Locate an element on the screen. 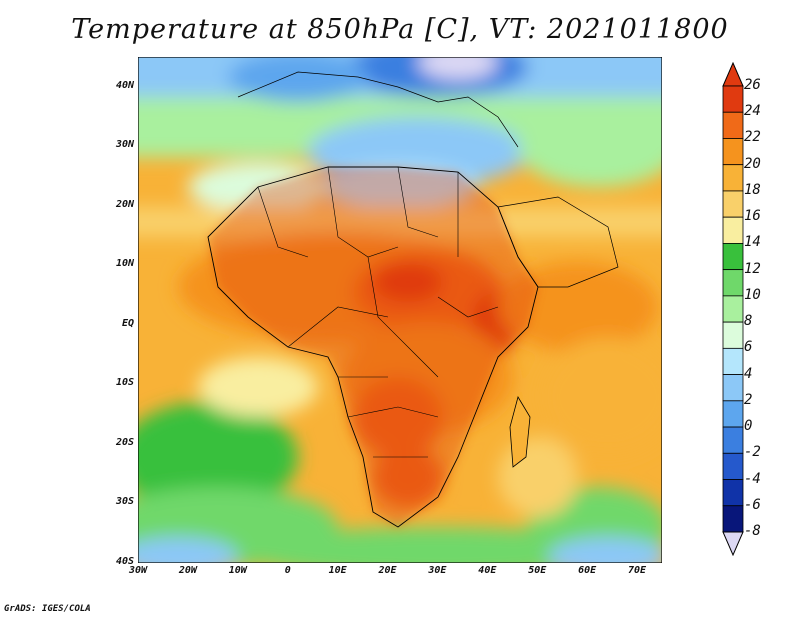 This screenshot has width=800, height=618. longitude-tick-label: 70E is located at coordinates (637, 570).